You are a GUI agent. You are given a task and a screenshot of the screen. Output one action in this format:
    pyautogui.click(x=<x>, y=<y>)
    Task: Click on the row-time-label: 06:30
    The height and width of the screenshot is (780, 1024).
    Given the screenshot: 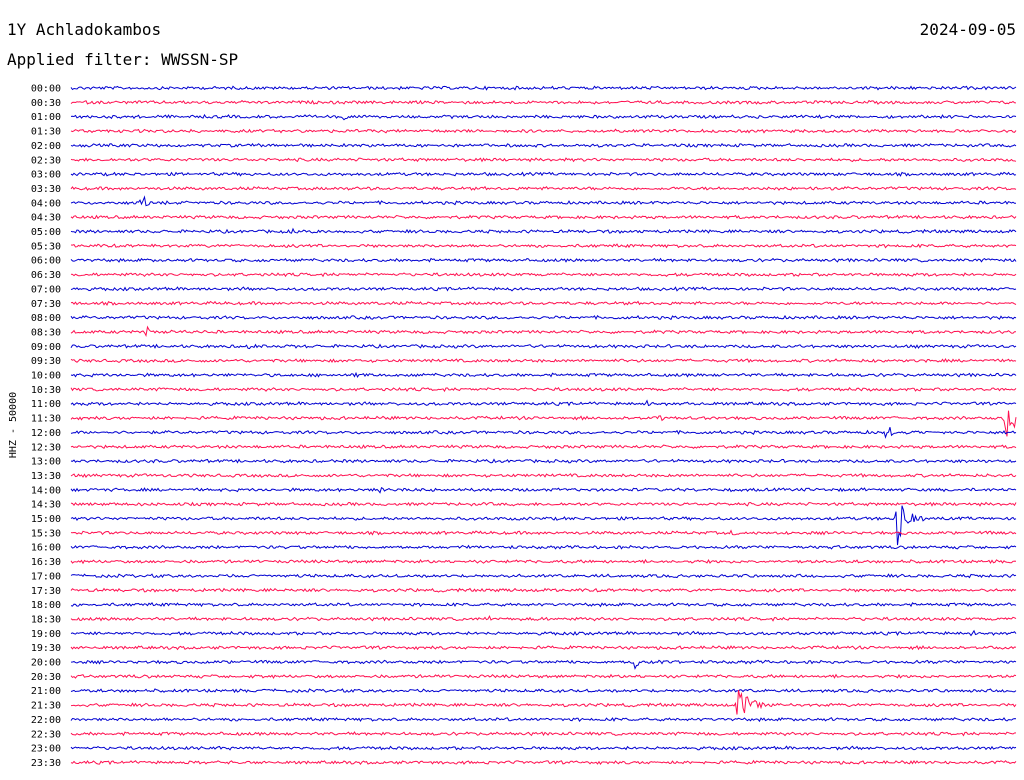 What is the action you would take?
    pyautogui.click(x=46, y=275)
    